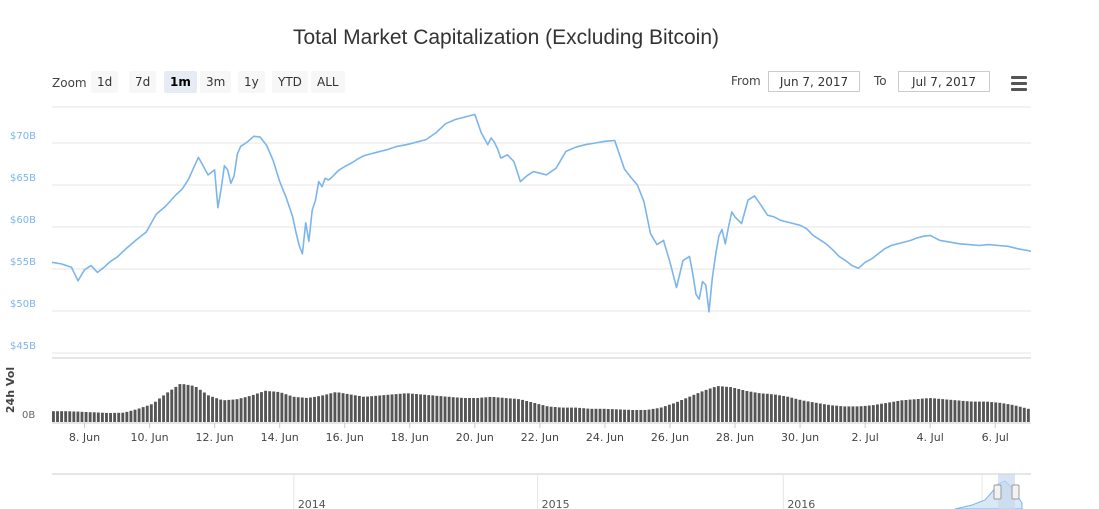  I want to click on y-tick-label: $60B, so click(23, 220).